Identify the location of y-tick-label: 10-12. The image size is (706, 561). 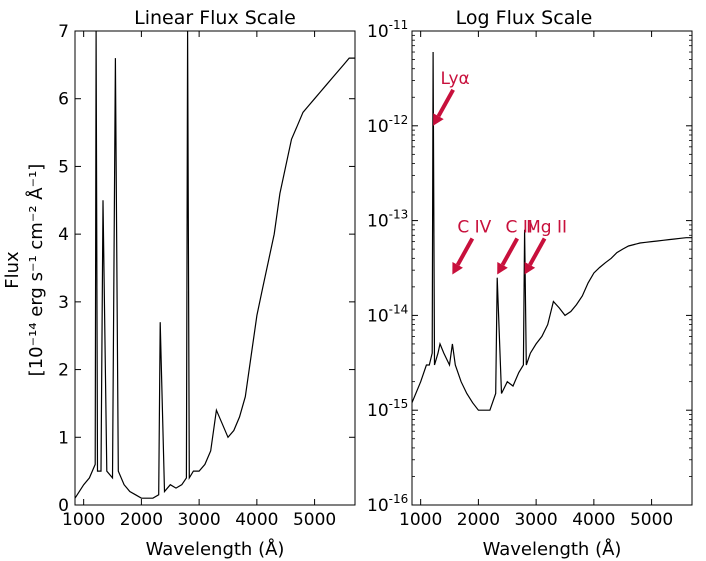
(387, 125).